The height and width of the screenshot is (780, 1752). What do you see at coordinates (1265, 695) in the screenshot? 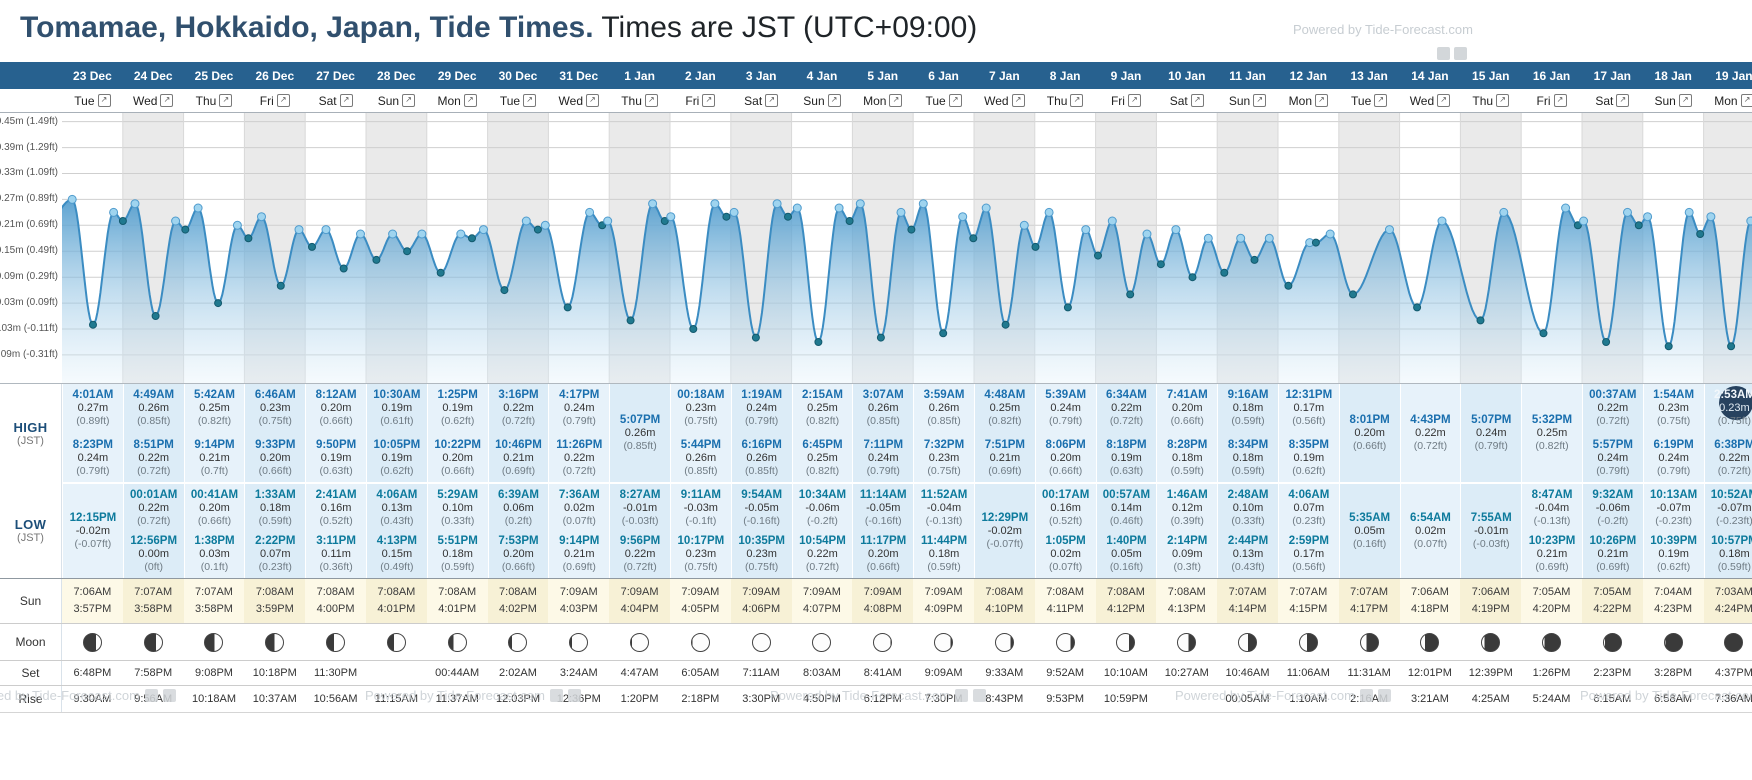
I see `watermark-text: Powered by Tide-Forecast.com` at bounding box center [1265, 695].